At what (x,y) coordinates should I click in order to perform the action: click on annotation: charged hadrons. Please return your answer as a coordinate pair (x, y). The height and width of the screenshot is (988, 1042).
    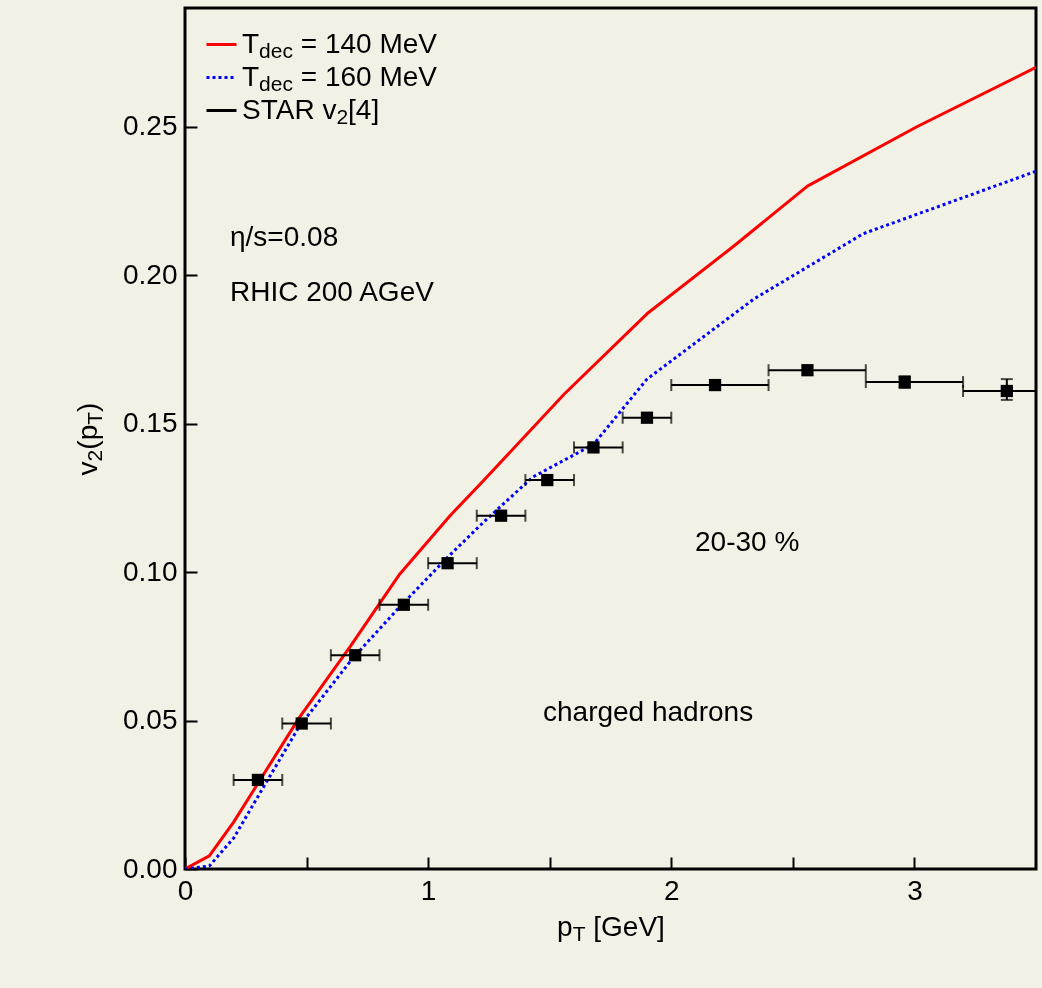
    Looking at the image, I should click on (648, 711).